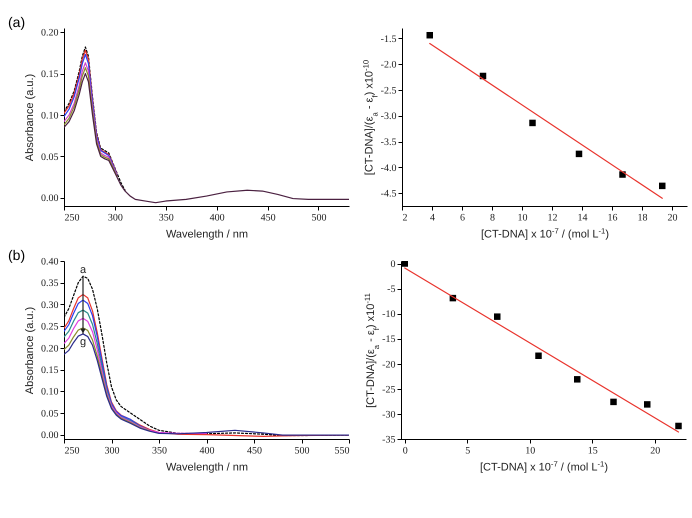  Describe the element at coordinates (49, 327) in the screenshot. I see `y-tick-label: 0.25` at that location.